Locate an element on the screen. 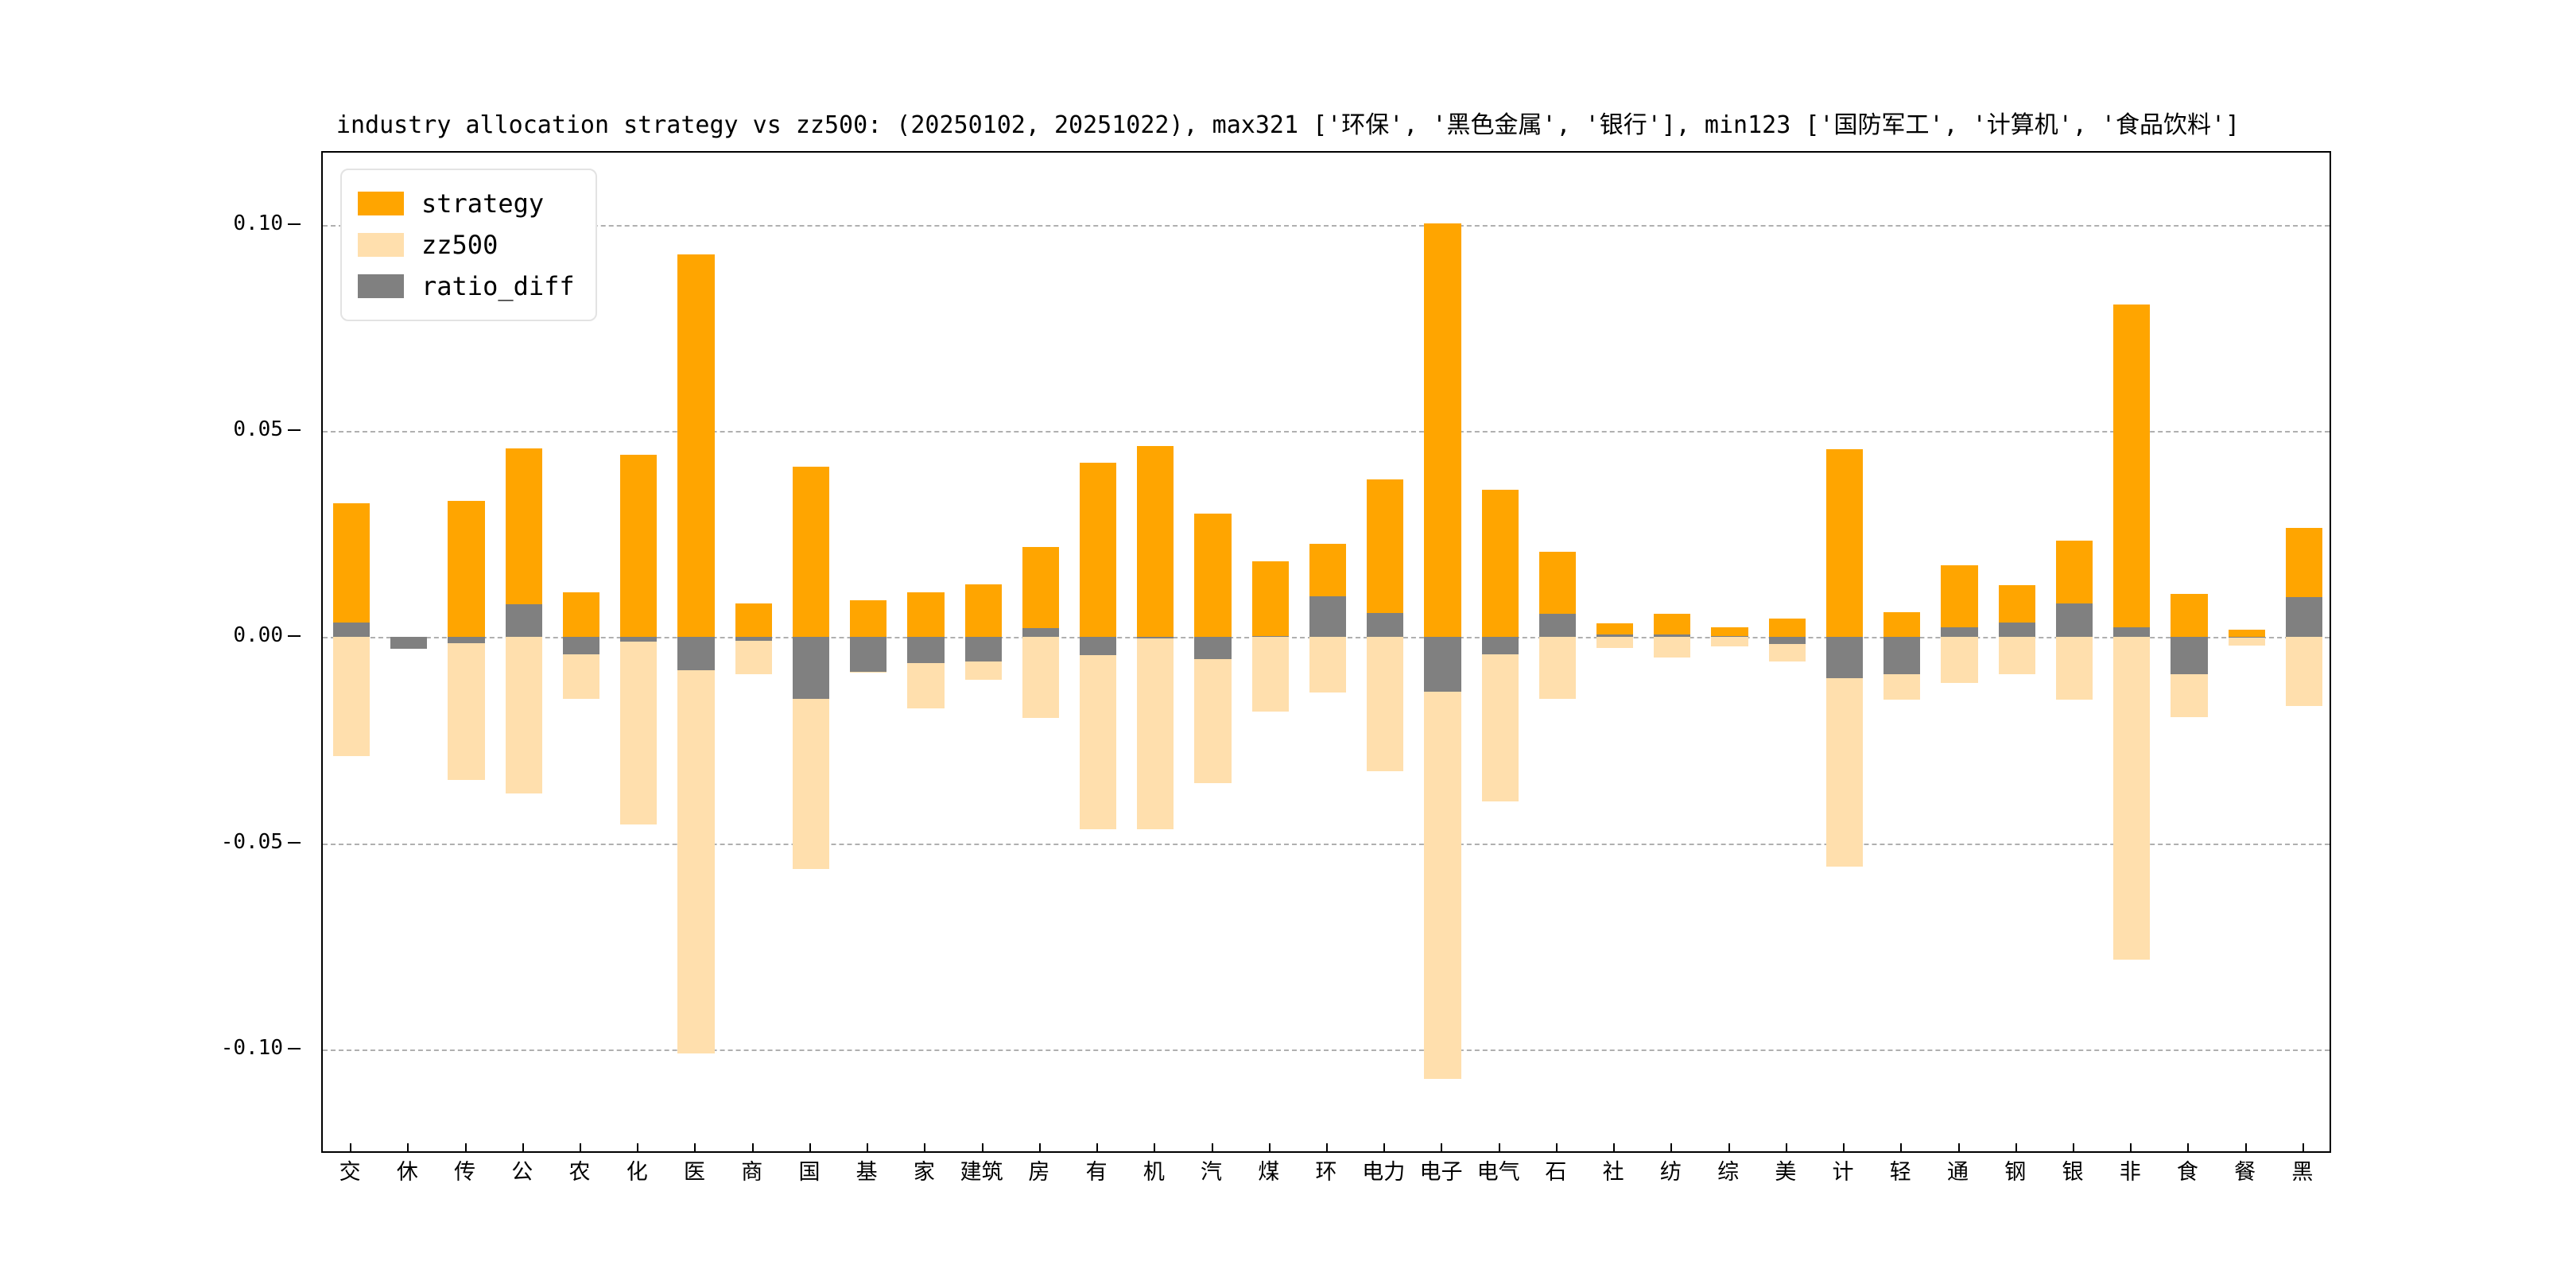  legend-item-ratio_diff: ratio_diff is located at coordinates (466, 286).